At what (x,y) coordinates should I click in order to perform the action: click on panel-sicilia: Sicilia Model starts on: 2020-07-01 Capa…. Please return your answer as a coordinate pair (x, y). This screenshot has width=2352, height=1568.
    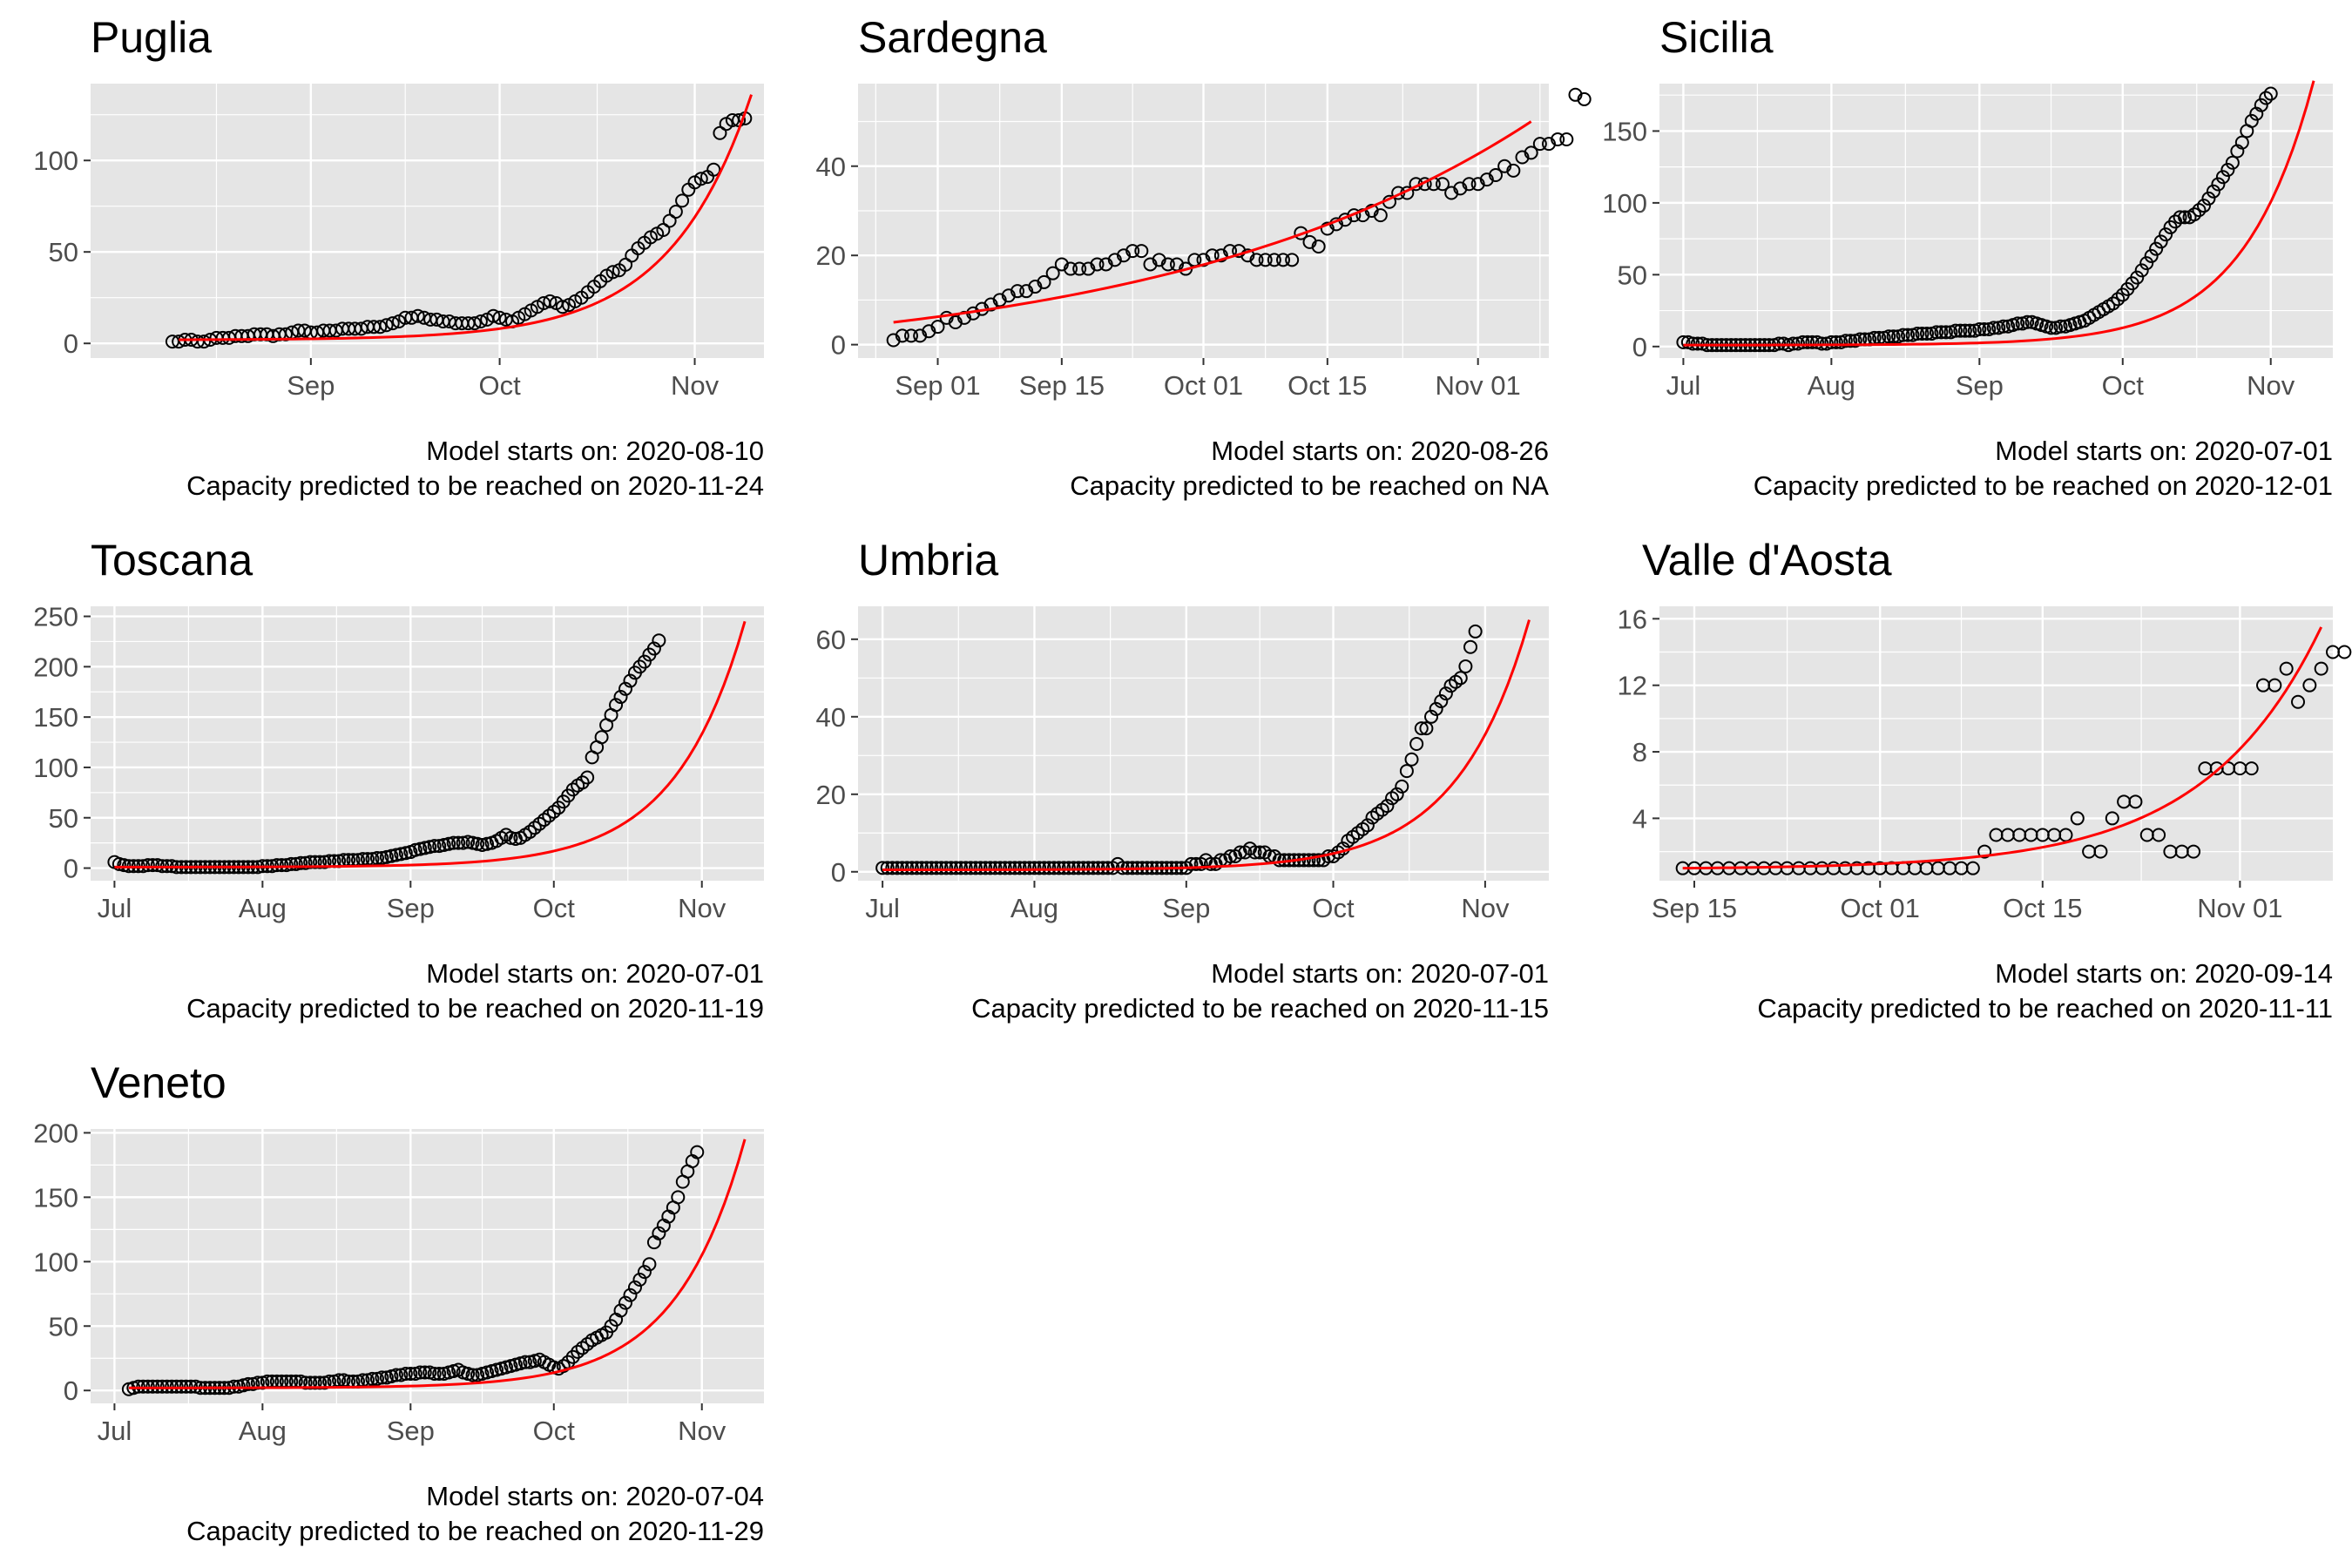
    Looking at the image, I should click on (1996, 257).